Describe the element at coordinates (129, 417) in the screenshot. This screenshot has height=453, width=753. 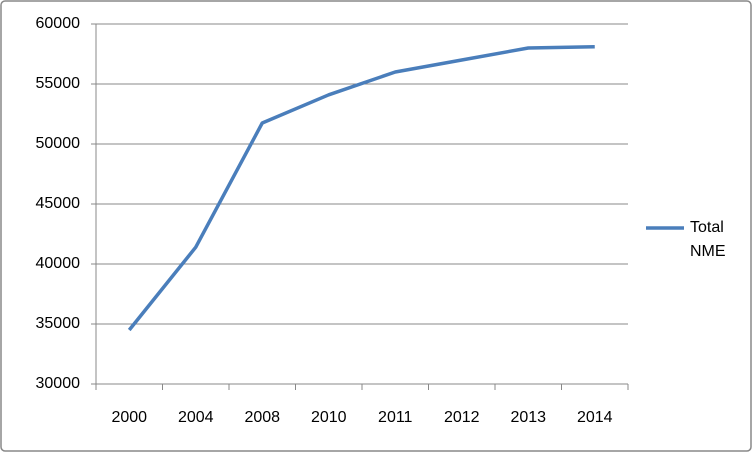
I see `x-tick-label: 2000` at that location.